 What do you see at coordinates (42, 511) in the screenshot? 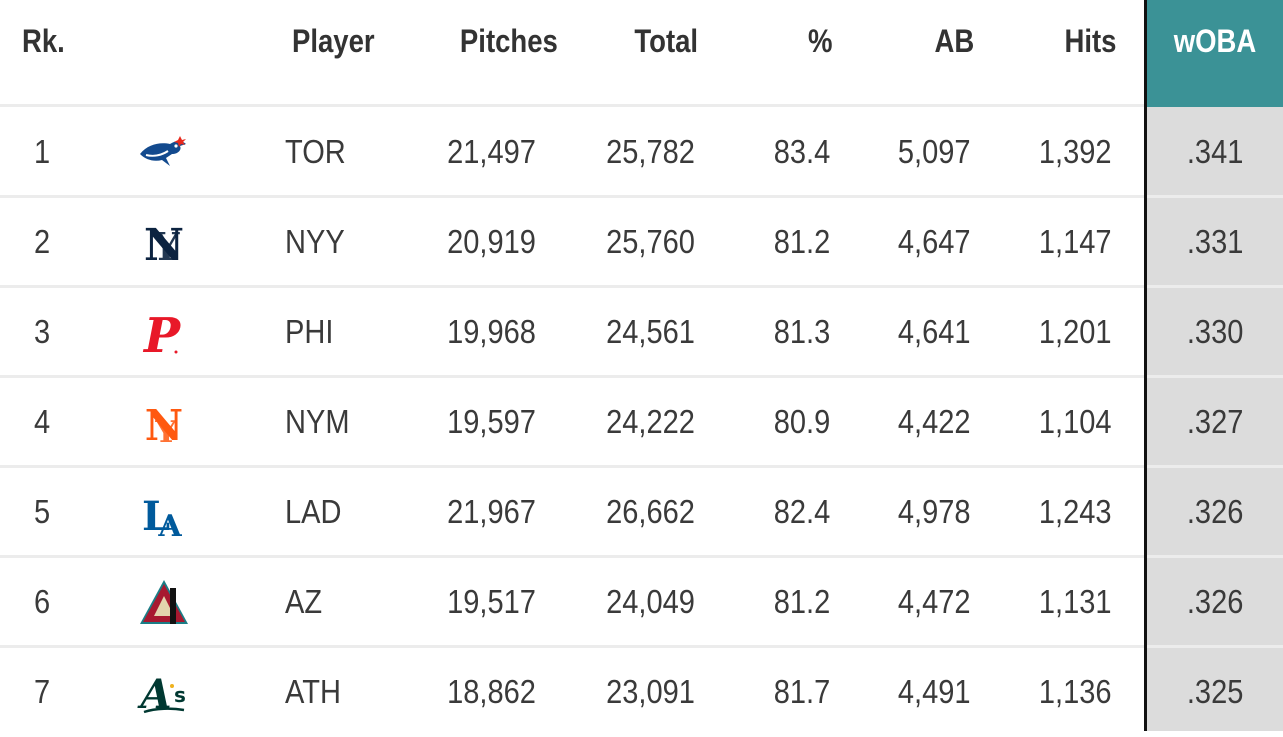
I see `cell-rank: 5` at bounding box center [42, 511].